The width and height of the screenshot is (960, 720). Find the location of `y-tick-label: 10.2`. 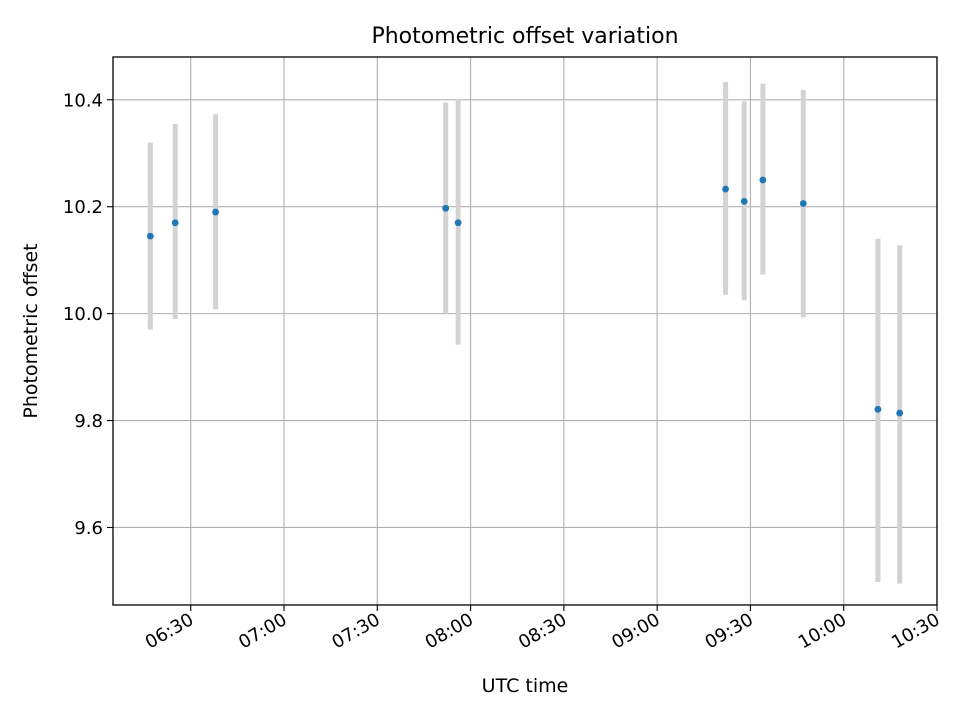

y-tick-label: 10.2 is located at coordinates (83, 207).